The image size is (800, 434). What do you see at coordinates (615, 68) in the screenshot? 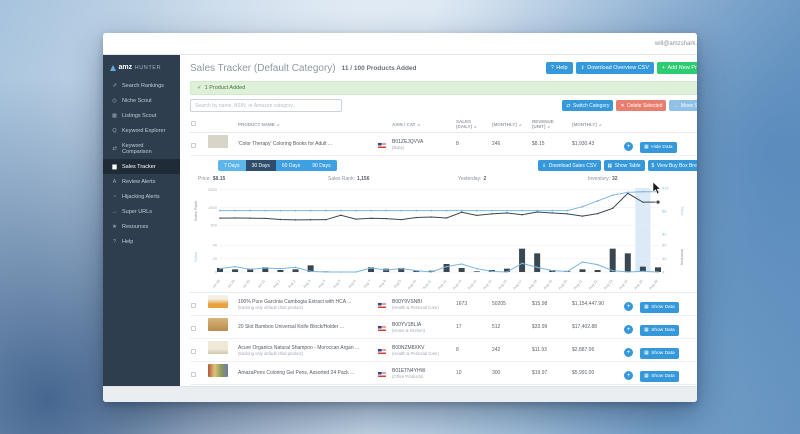
I see `download-overview-csv-button: ⇓ Download Overview CSV` at bounding box center [615, 68].